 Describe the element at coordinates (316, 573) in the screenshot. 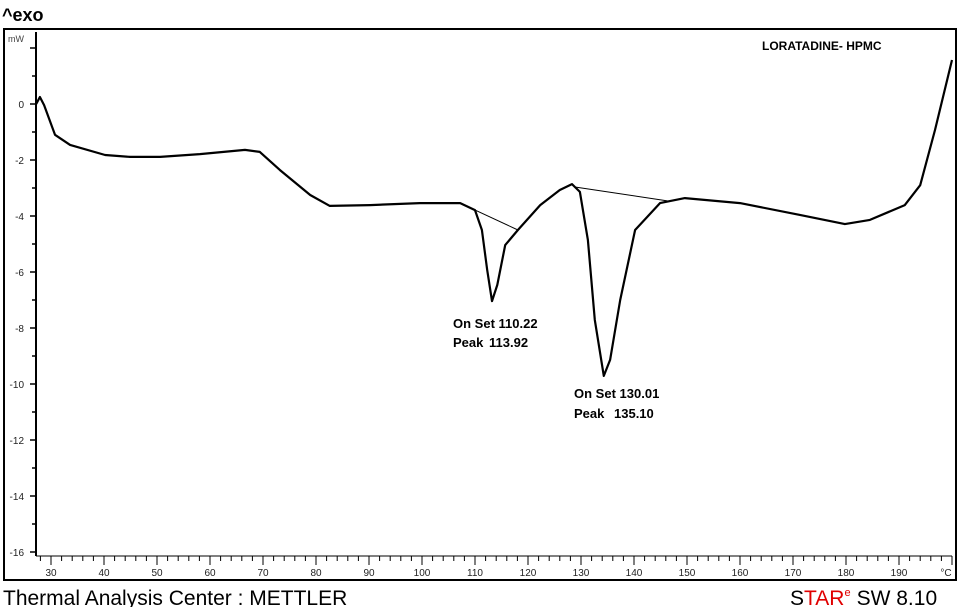

I see `x-tick-label: 80` at that location.